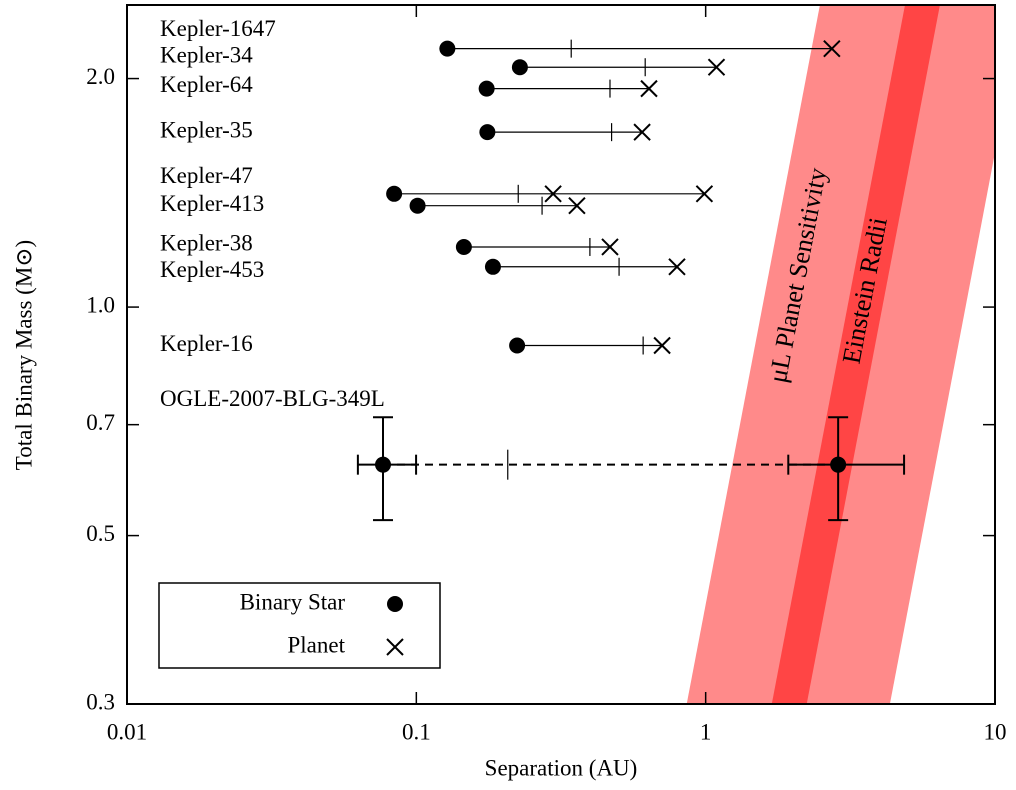  Describe the element at coordinates (100, 701) in the screenshot. I see `y-tick-label: 0.3` at that location.